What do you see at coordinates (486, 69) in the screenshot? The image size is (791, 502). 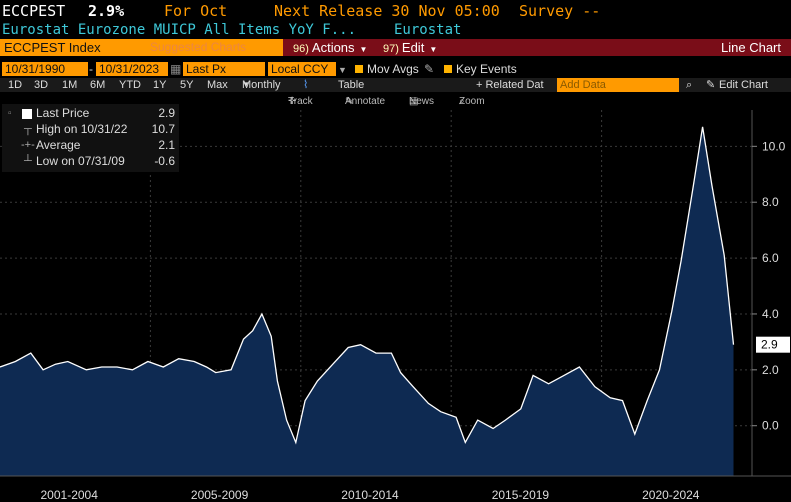 I see `key-events-label: Key Events` at bounding box center [486, 69].